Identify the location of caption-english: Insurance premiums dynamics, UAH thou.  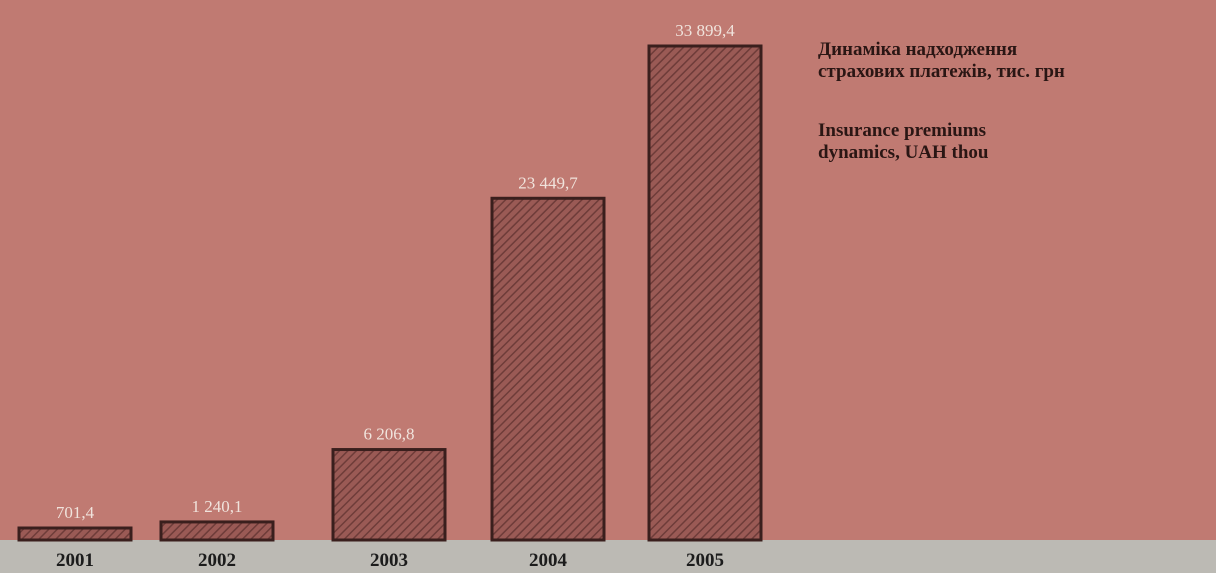
(1013, 142).